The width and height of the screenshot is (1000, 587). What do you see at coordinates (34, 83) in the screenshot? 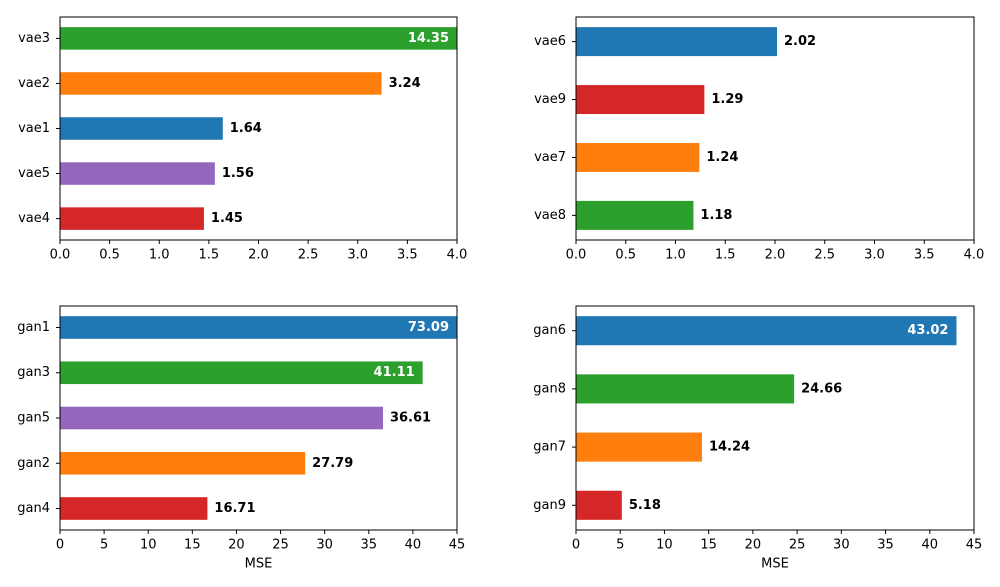
I see `y-tick-label: vae2` at bounding box center [34, 83].